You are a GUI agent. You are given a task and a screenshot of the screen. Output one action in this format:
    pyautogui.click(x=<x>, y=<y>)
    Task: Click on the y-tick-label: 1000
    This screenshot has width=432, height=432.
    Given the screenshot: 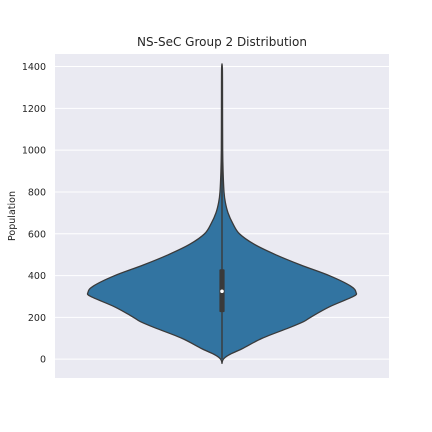 What is the action you would take?
    pyautogui.click(x=34, y=151)
    